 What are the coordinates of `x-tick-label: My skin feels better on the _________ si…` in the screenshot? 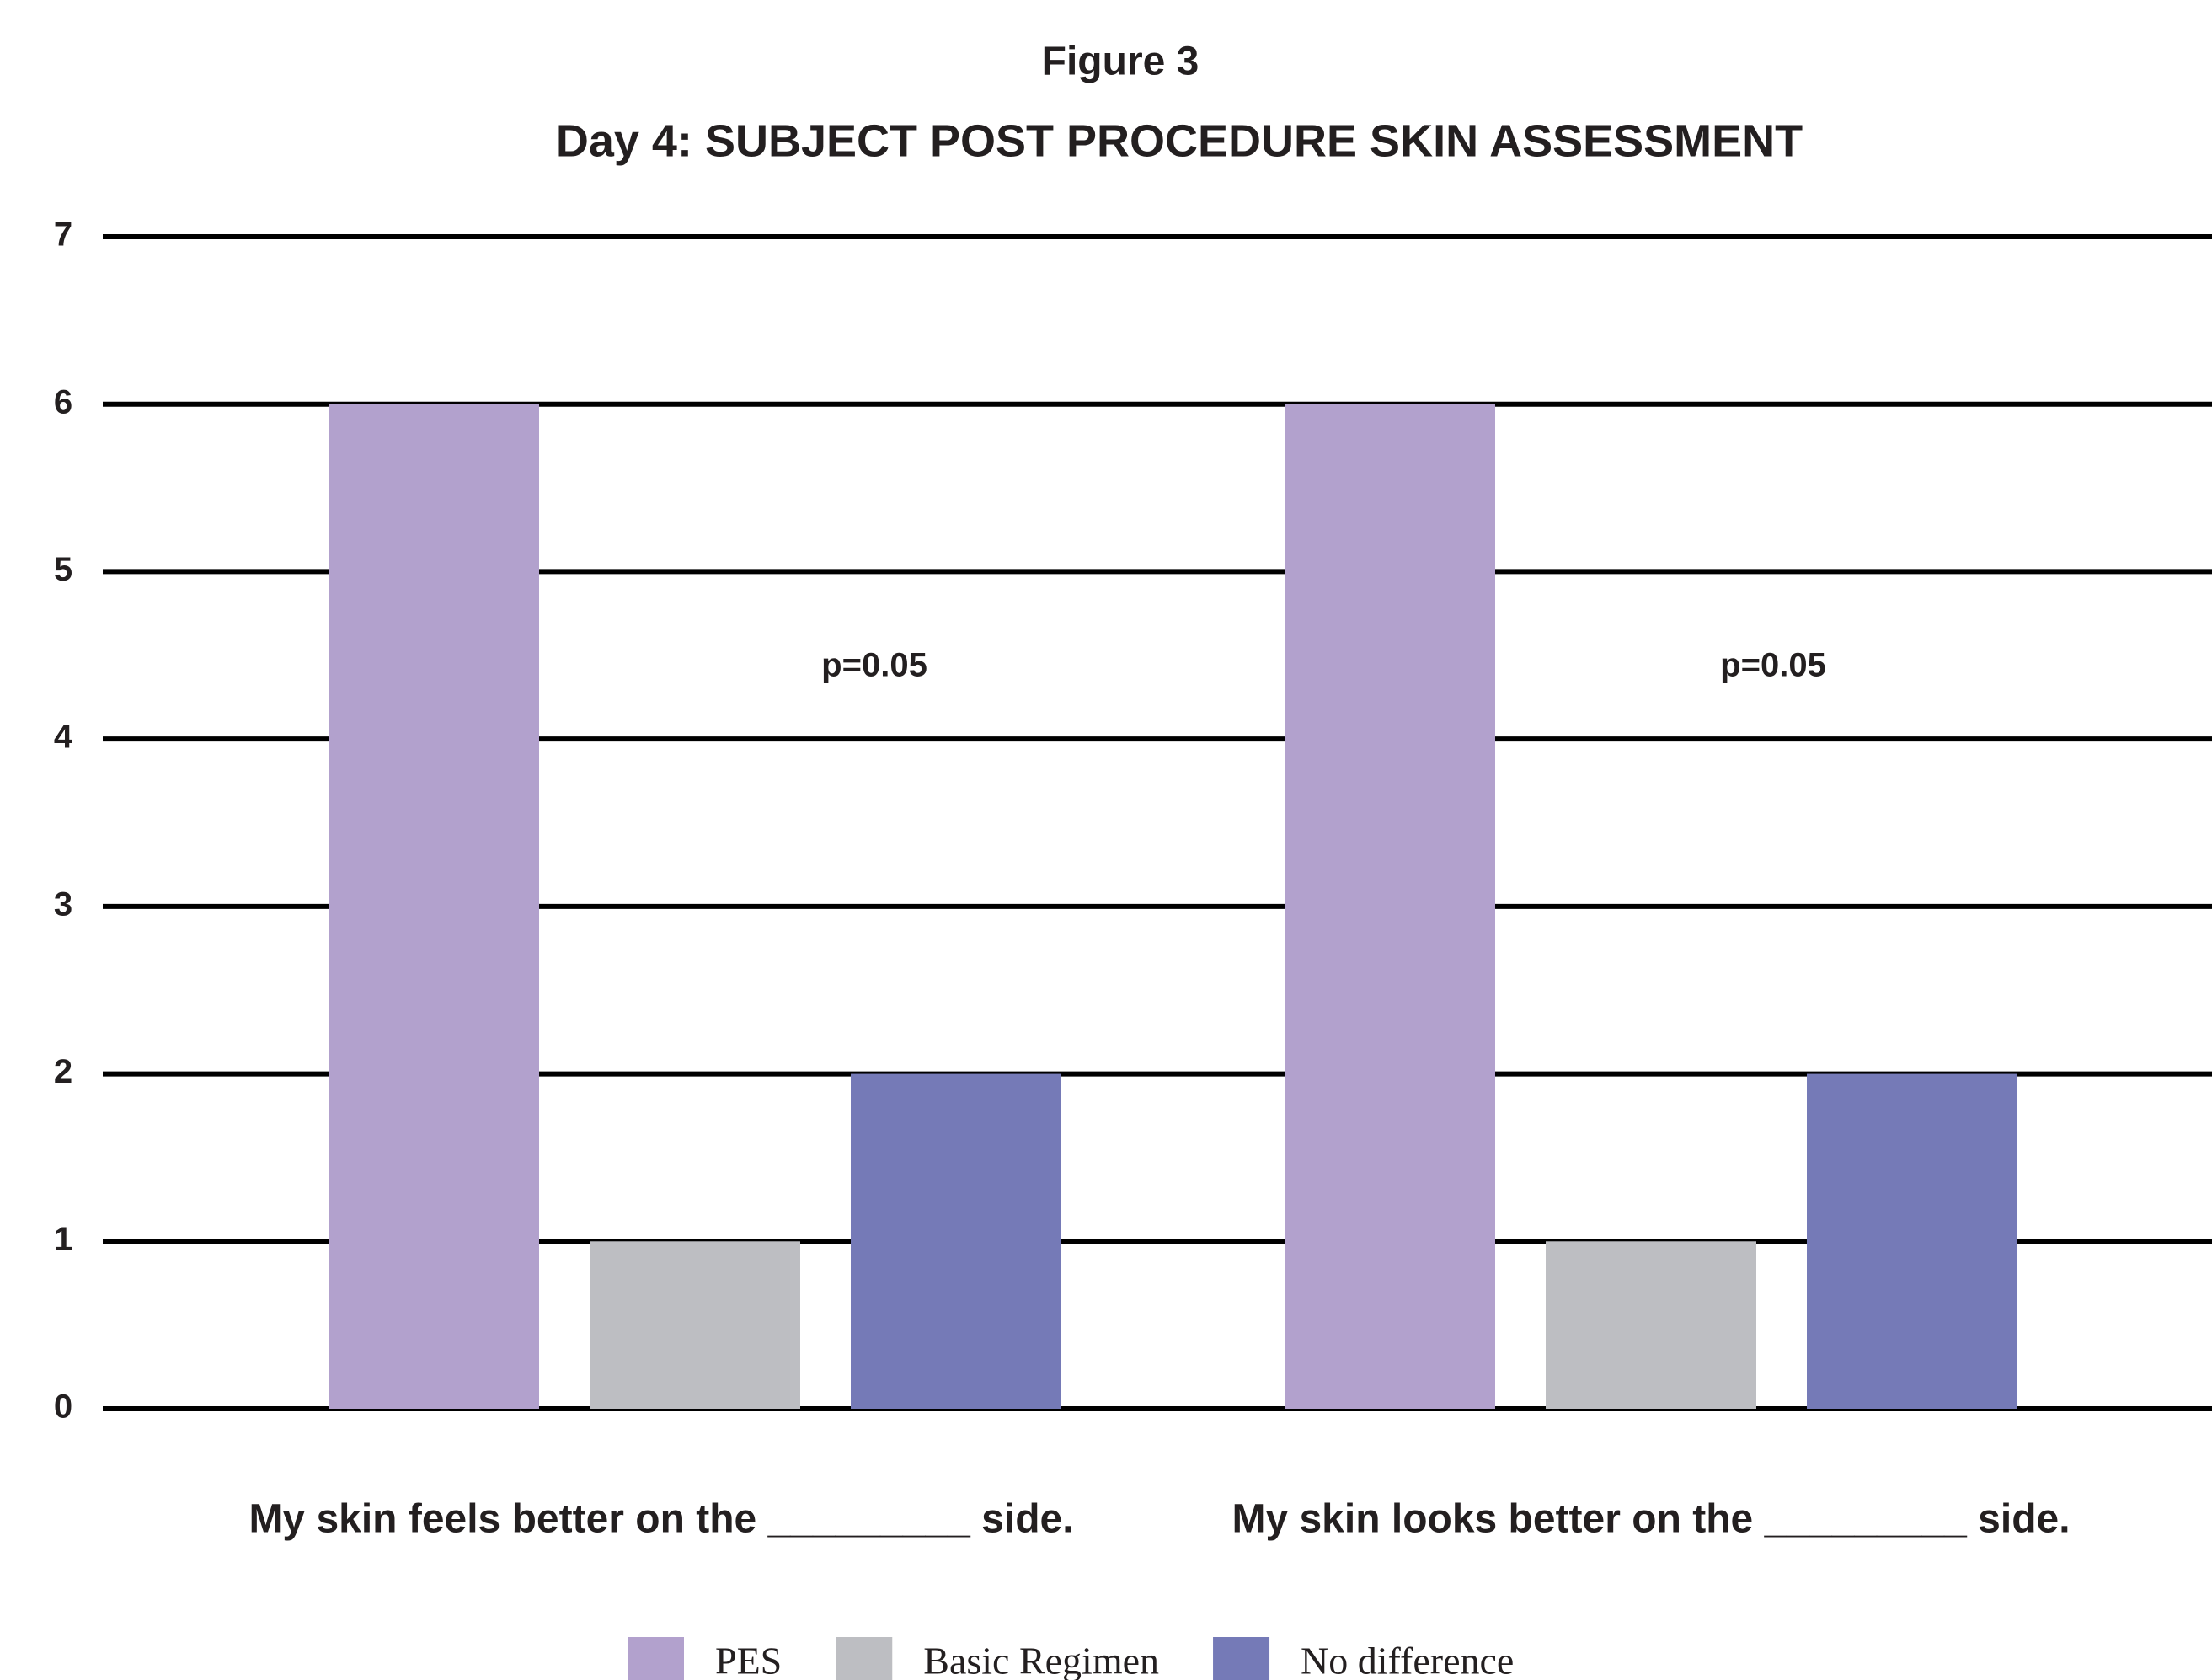 It's located at (660, 1519).